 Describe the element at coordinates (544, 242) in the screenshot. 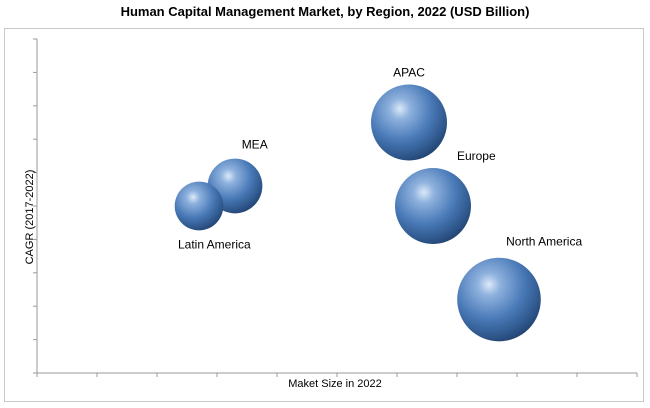

I see `bubble-label: North America` at that location.